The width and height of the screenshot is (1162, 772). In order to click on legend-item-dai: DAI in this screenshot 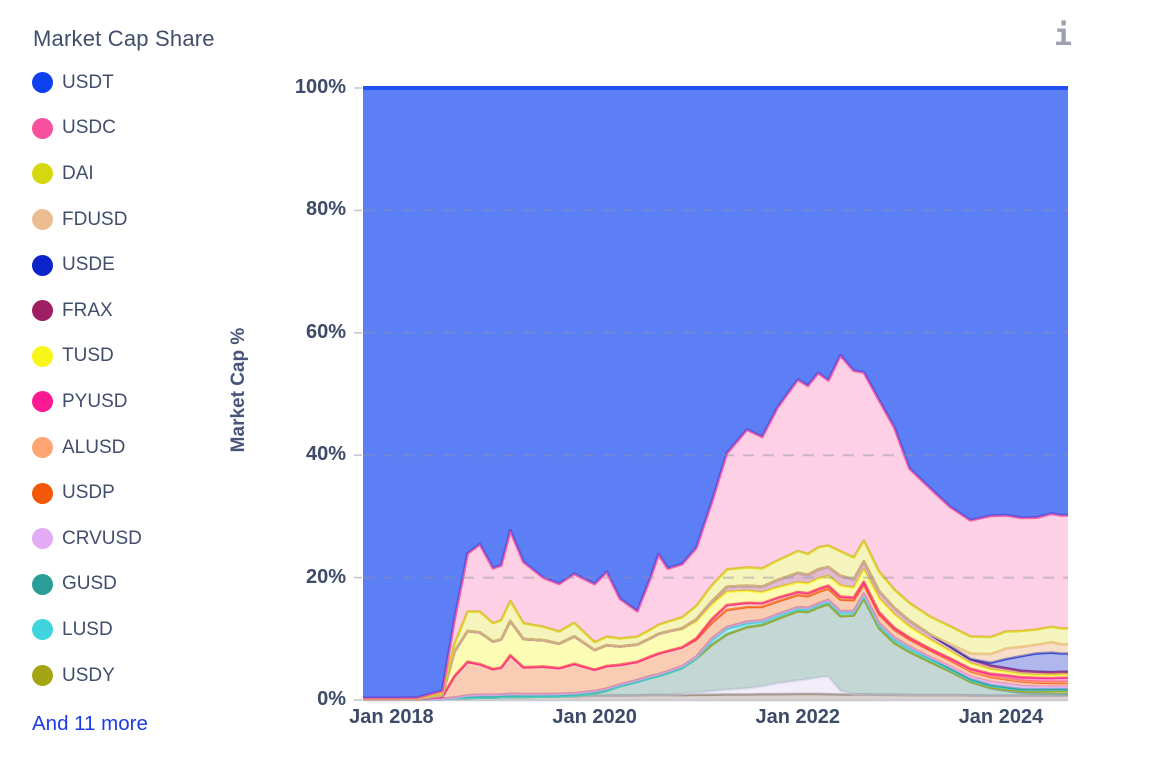, I will do `click(132, 174)`.